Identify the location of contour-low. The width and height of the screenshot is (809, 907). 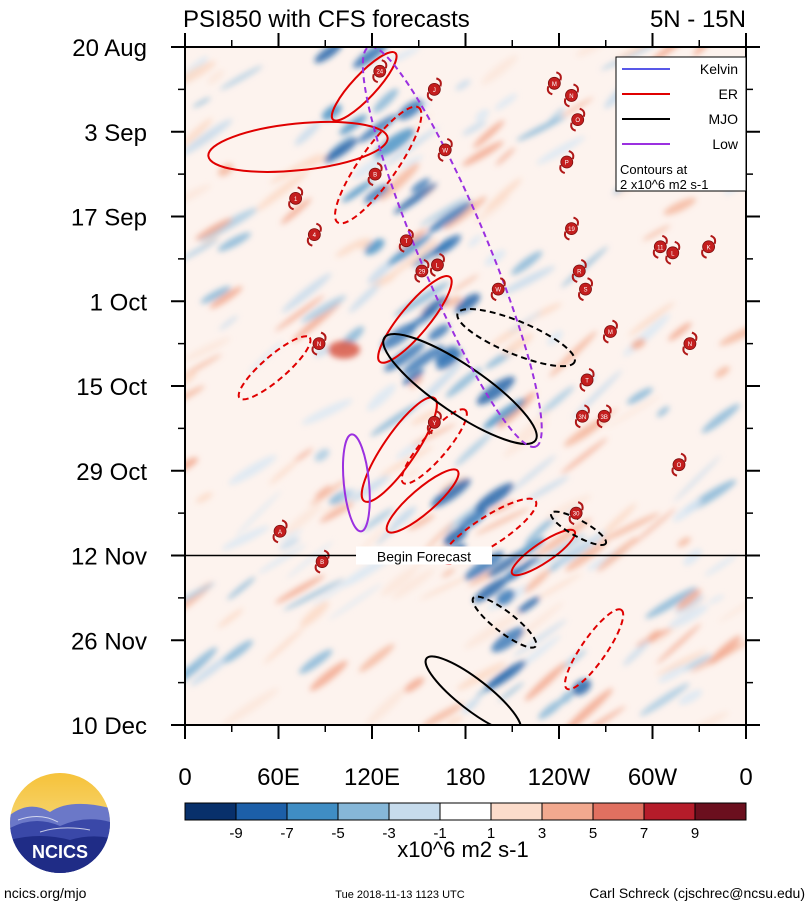
(356, 483).